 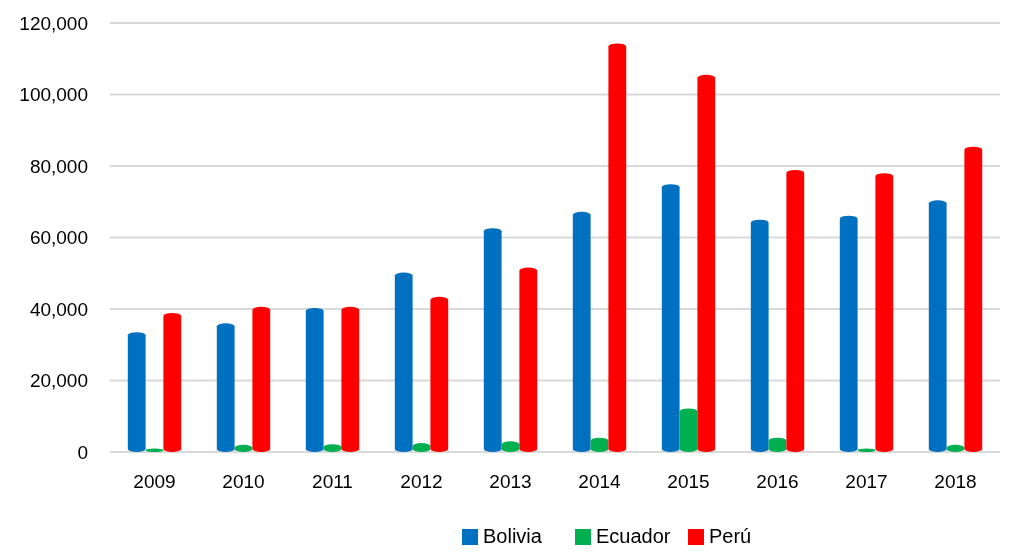 What do you see at coordinates (600, 481) in the screenshot?
I see `x-tick-label: 2014` at bounding box center [600, 481].